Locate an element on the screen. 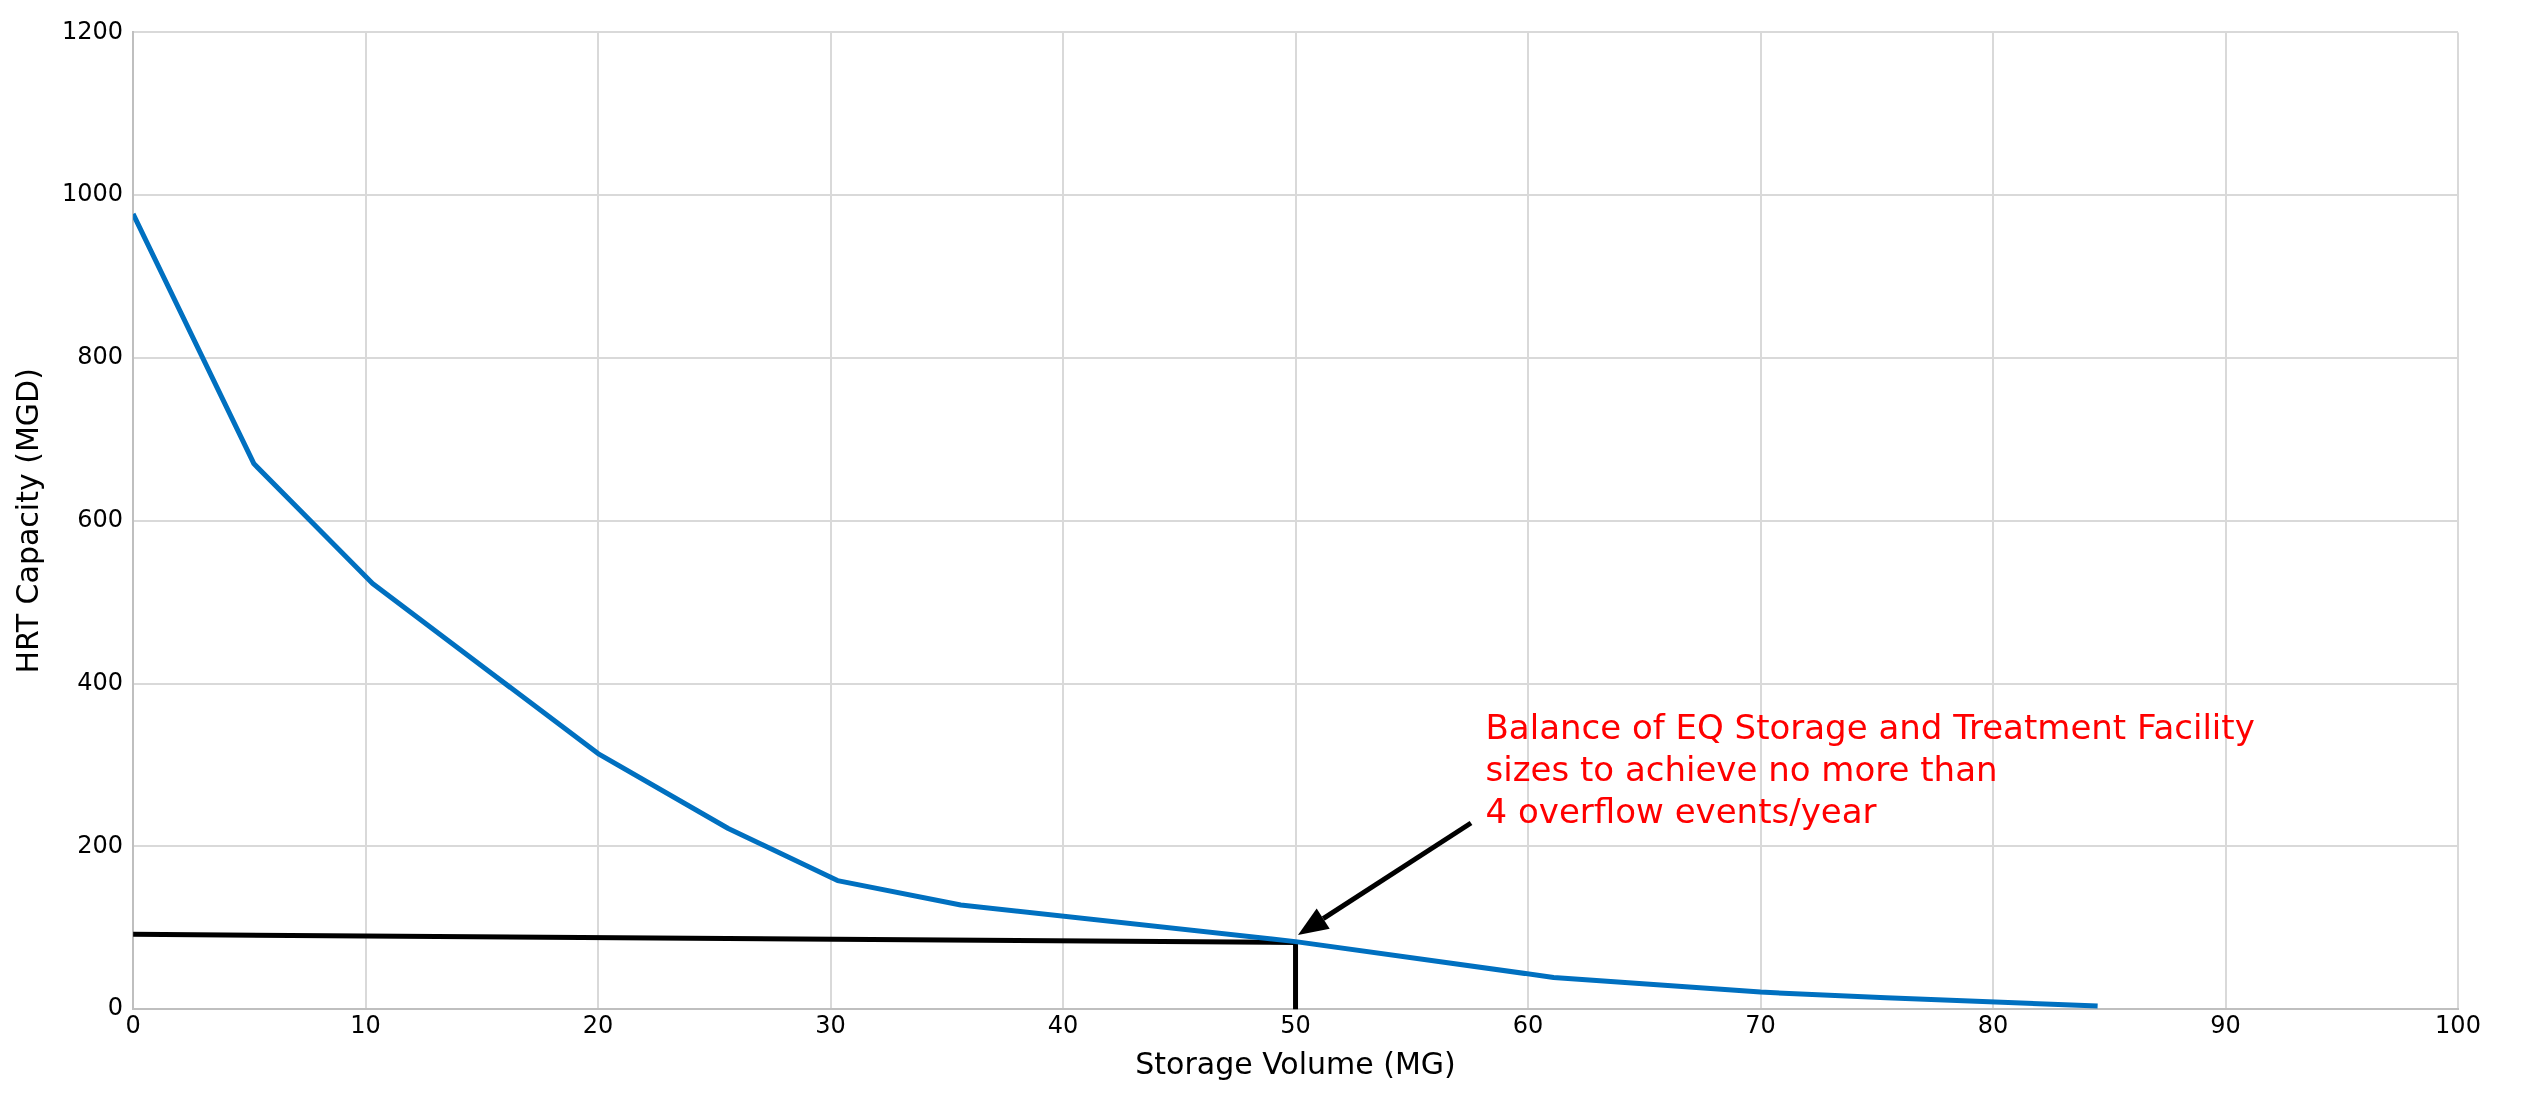 Image resolution: width=2526 pixels, height=1103 pixels. x-tick-label: 50 is located at coordinates (1295, 1024).